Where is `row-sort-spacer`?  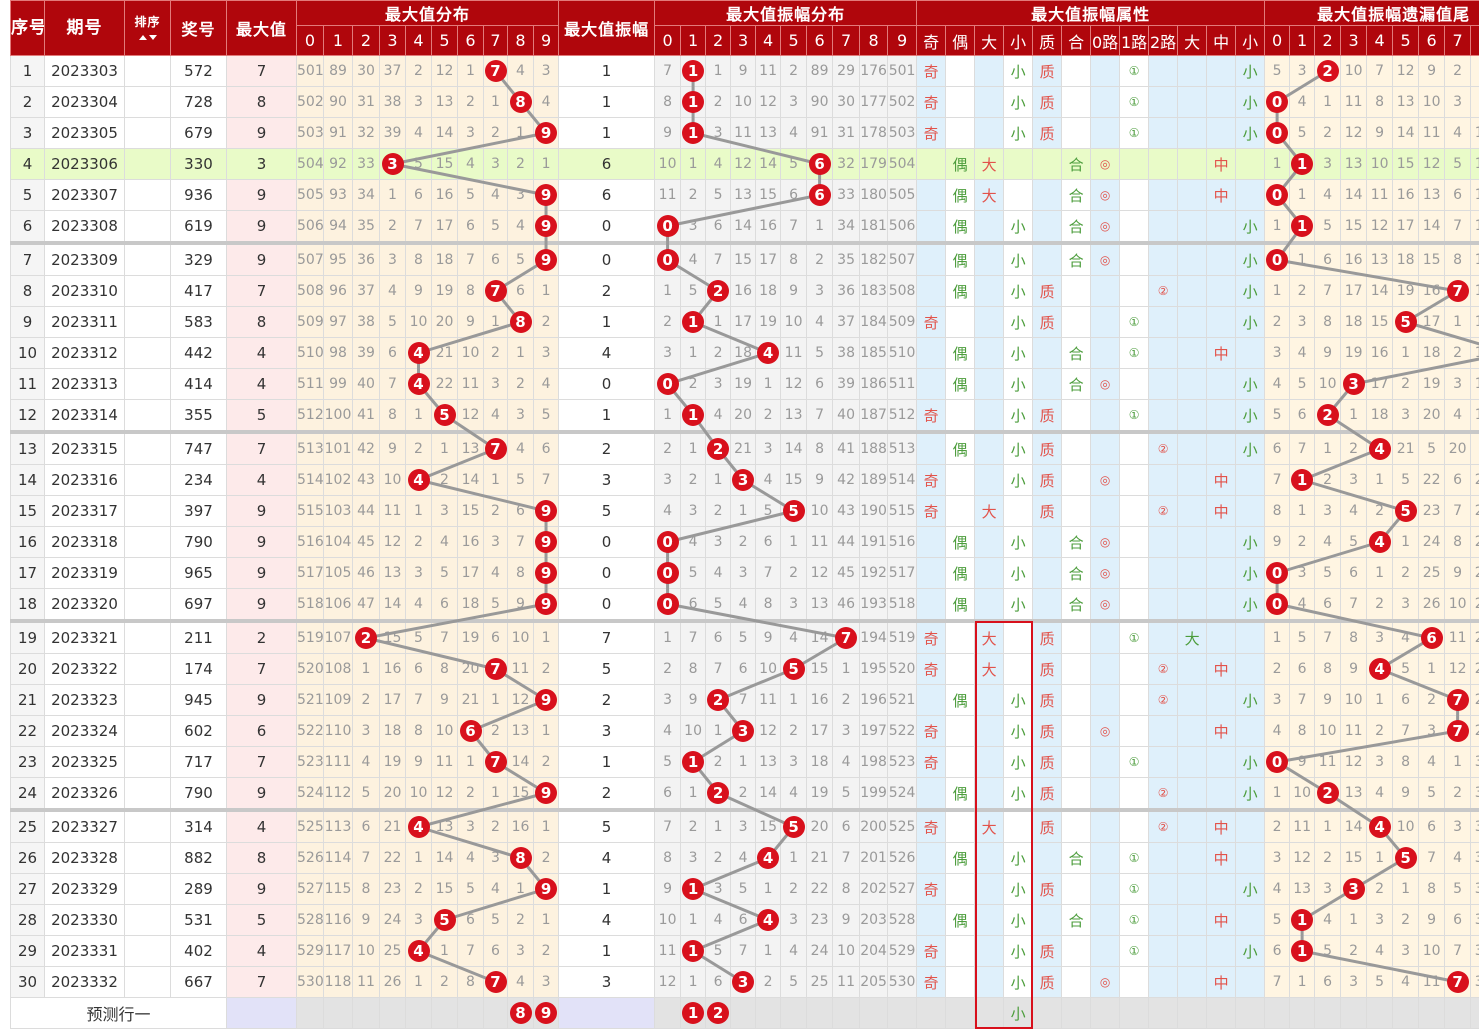 row-sort-spacer is located at coordinates (147, 227).